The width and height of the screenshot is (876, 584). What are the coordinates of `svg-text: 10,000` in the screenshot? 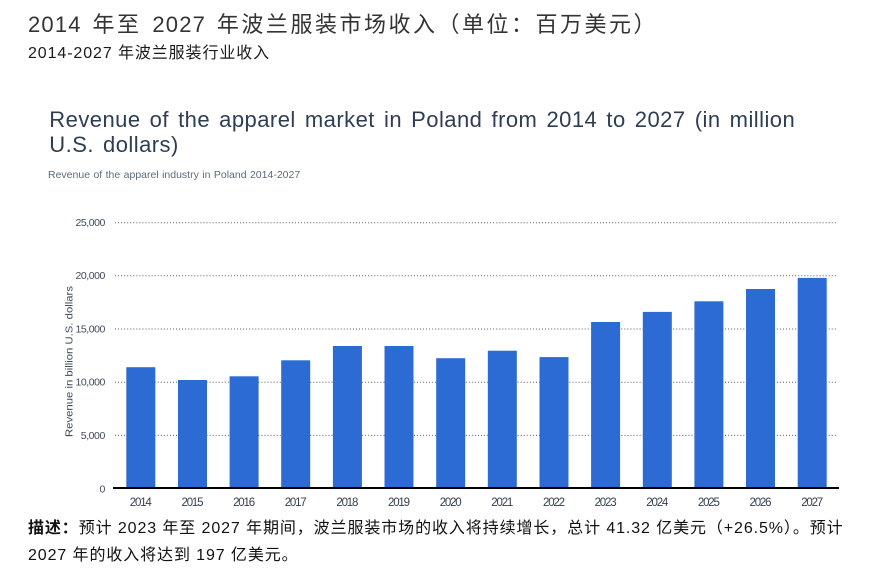 It's located at (91, 383).